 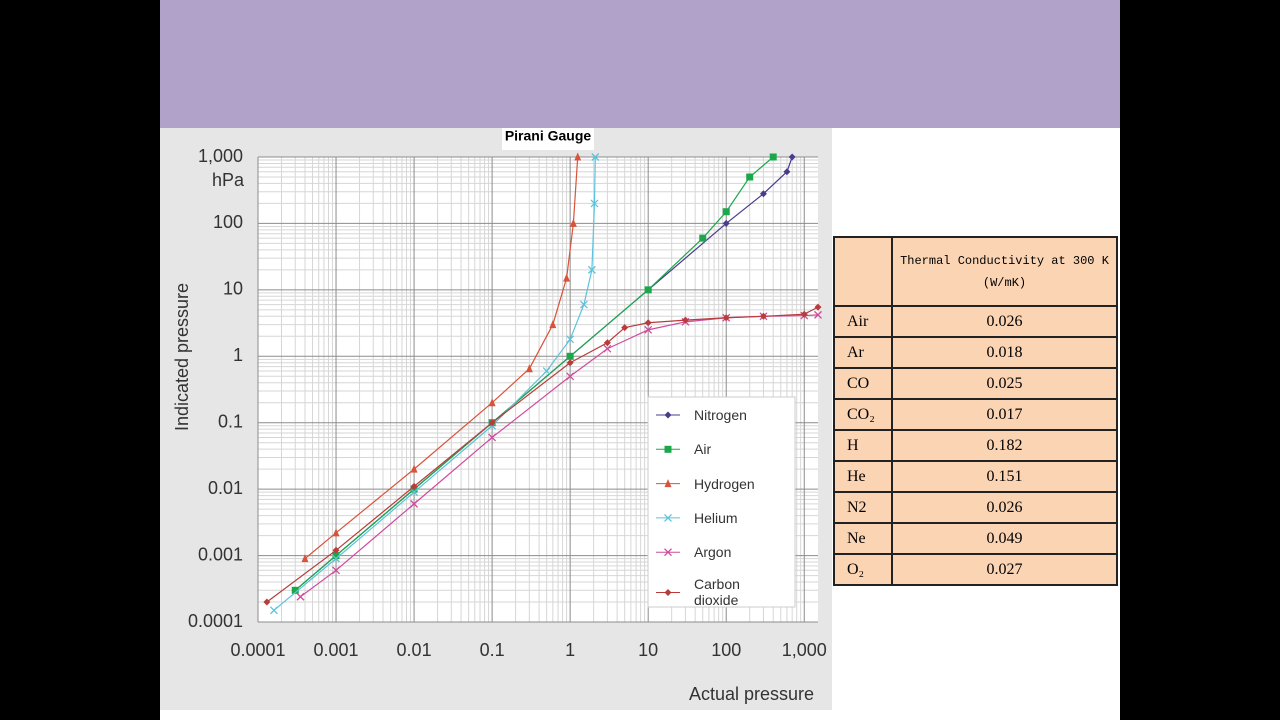 I want to click on y-unit: hPa, so click(x=228, y=180).